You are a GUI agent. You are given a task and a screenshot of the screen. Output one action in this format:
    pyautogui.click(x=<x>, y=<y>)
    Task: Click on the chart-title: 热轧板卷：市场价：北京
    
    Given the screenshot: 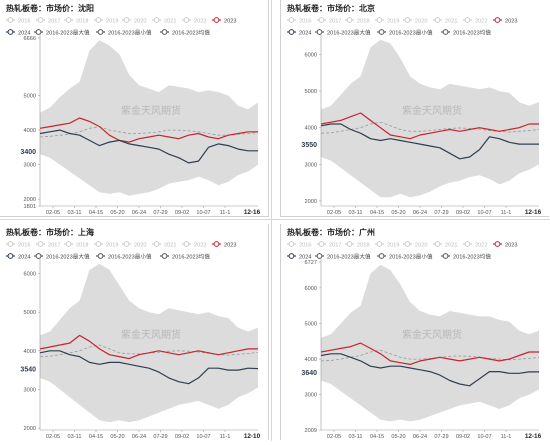 What is the action you would take?
    pyautogui.click(x=331, y=8)
    